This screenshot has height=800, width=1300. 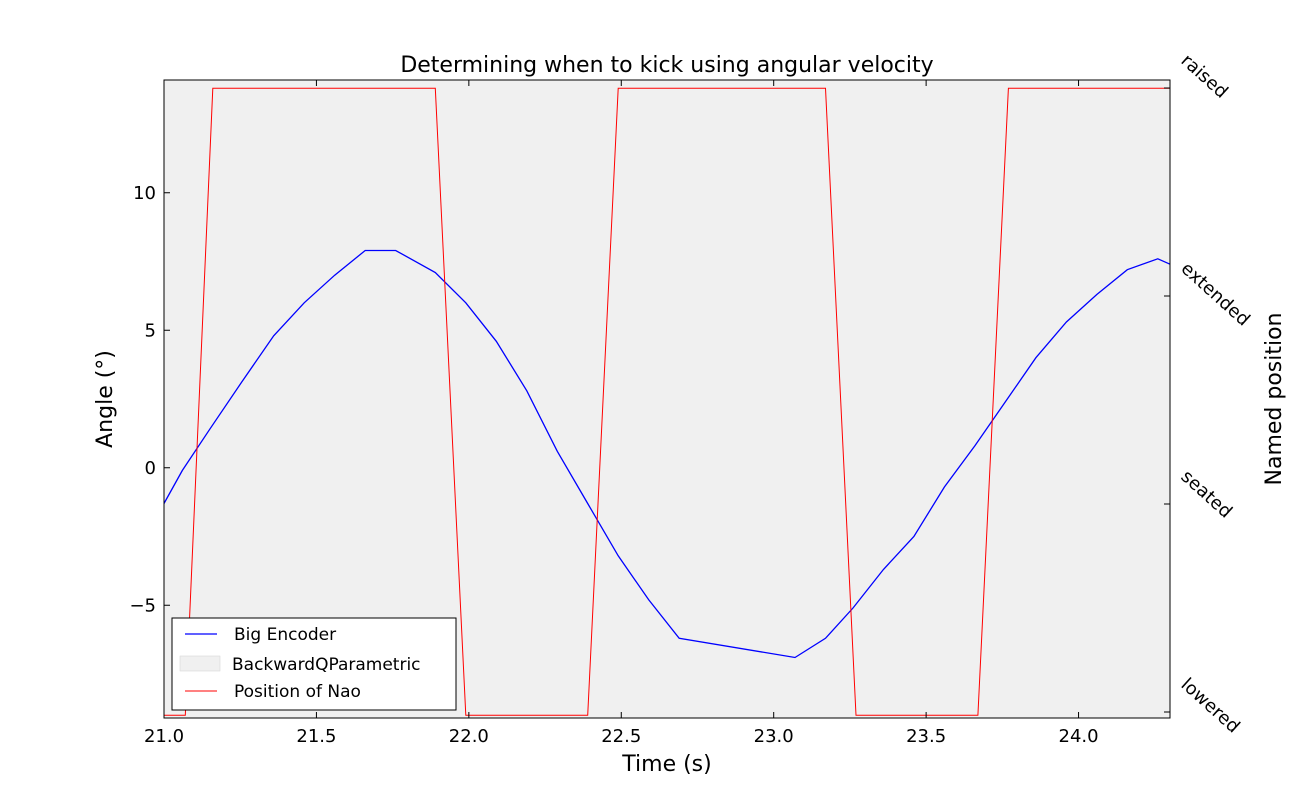 What do you see at coordinates (774, 736) in the screenshot?
I see `x-tick-label: 23.0` at bounding box center [774, 736].